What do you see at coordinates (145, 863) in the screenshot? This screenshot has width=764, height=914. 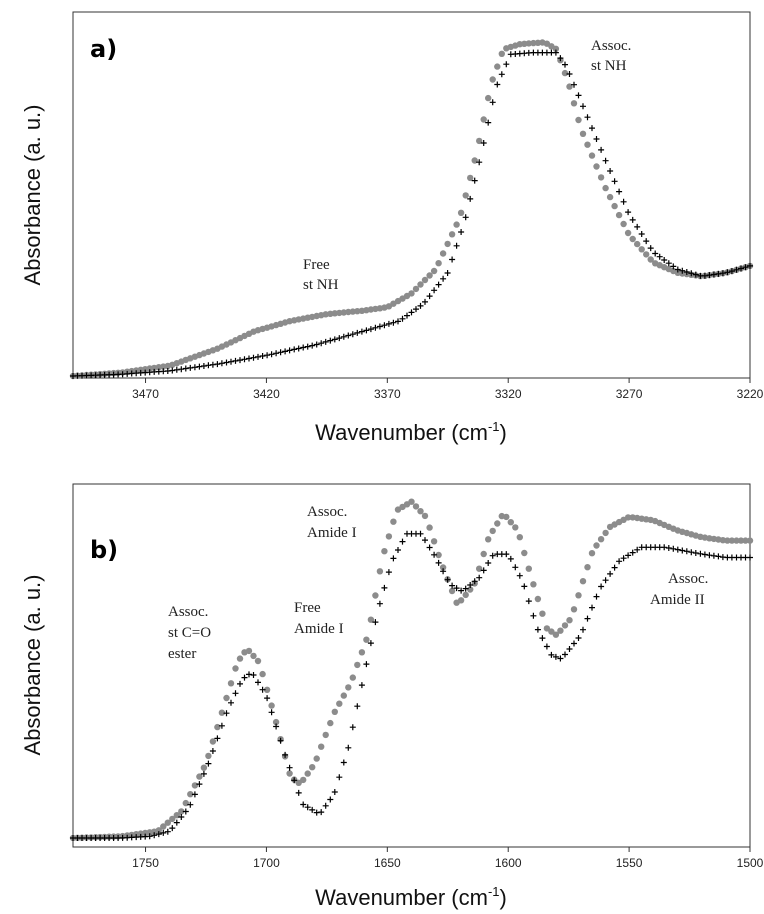 I see `x-tick-label: 1750` at bounding box center [145, 863].